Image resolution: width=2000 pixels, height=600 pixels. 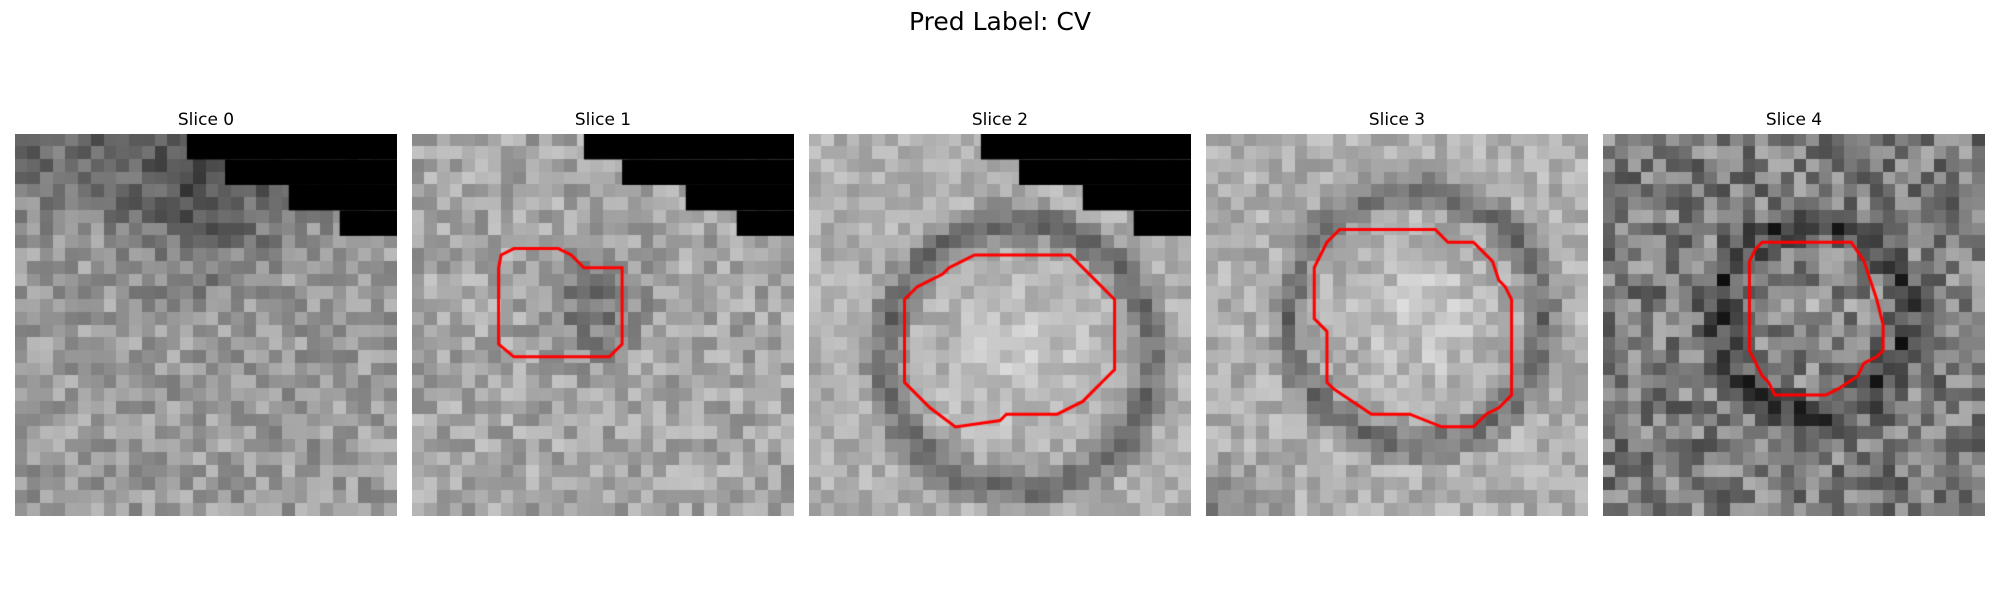 I want to click on slice-panel-0: Slice 0, so click(x=206, y=313).